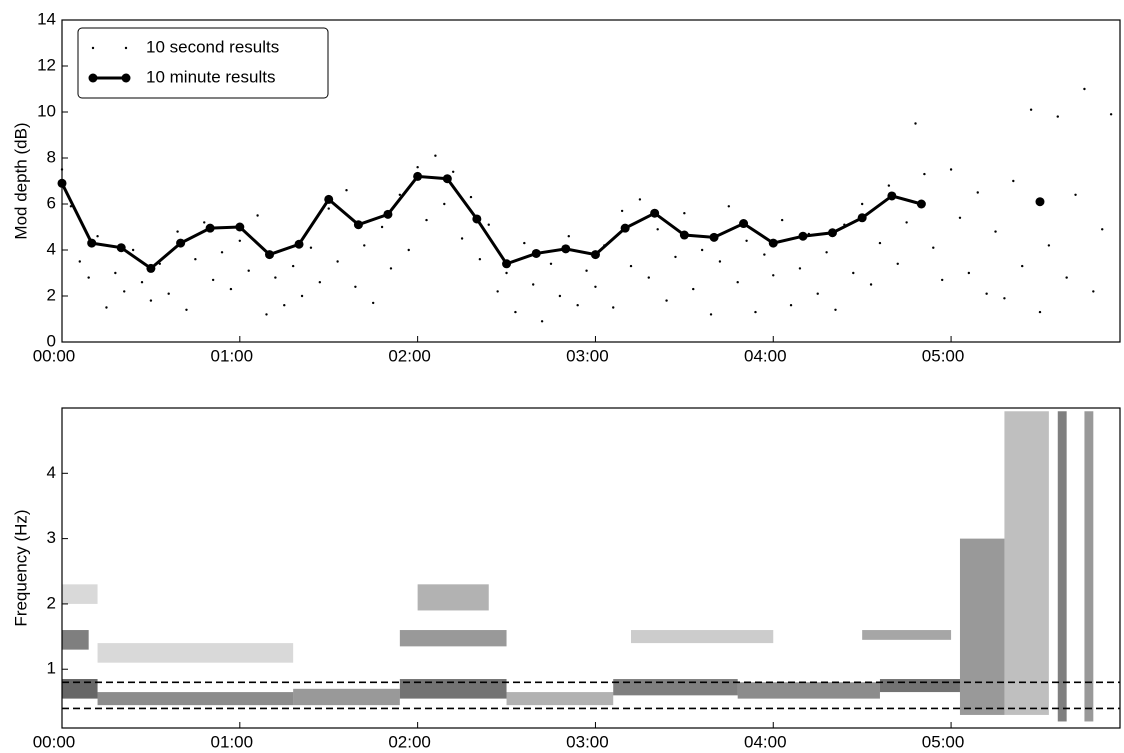 The width and height of the screenshot is (1124, 753). Describe the element at coordinates (51, 602) in the screenshot. I see `y-tick-label: 2` at that location.